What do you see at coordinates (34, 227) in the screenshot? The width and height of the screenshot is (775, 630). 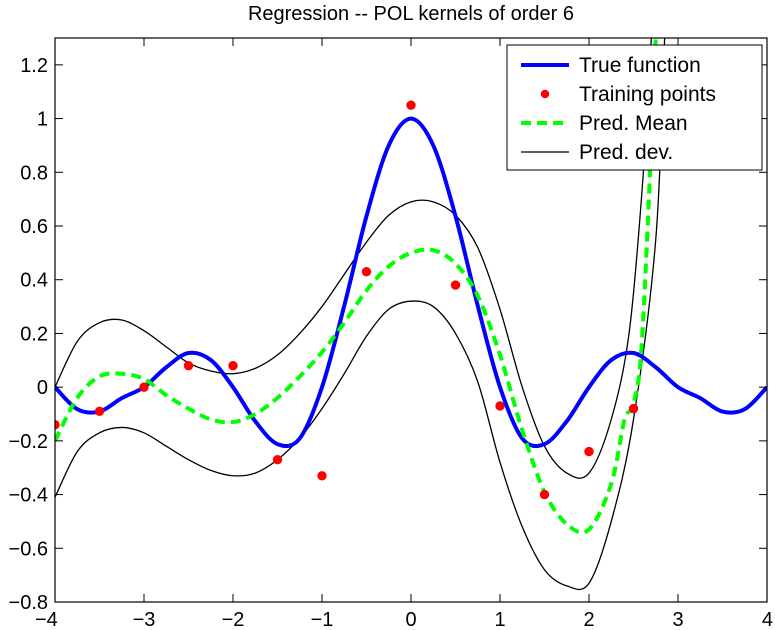 I see `y-tick-label: 0.6` at bounding box center [34, 227].